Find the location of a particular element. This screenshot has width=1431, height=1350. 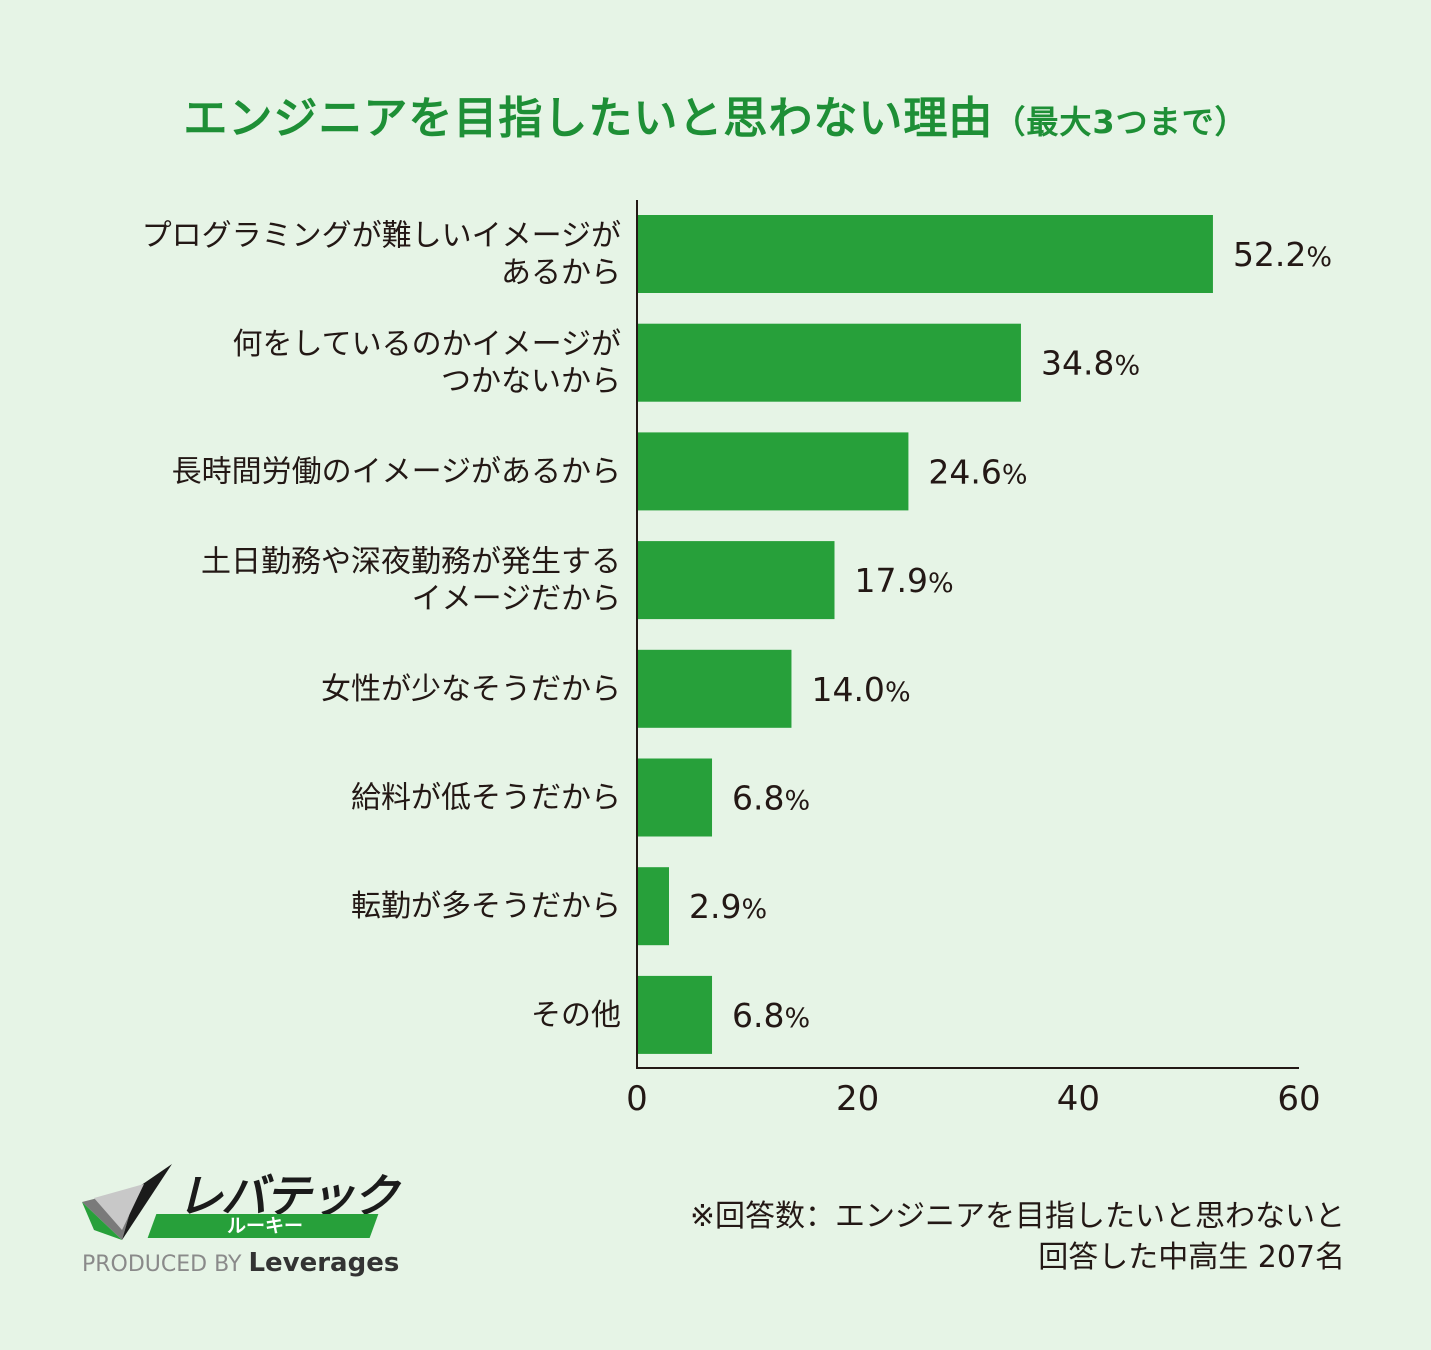

footnote: ※回答数：エンジニアを目指したいと思わないと 回答した中高生 207名 is located at coordinates (1017, 1237).